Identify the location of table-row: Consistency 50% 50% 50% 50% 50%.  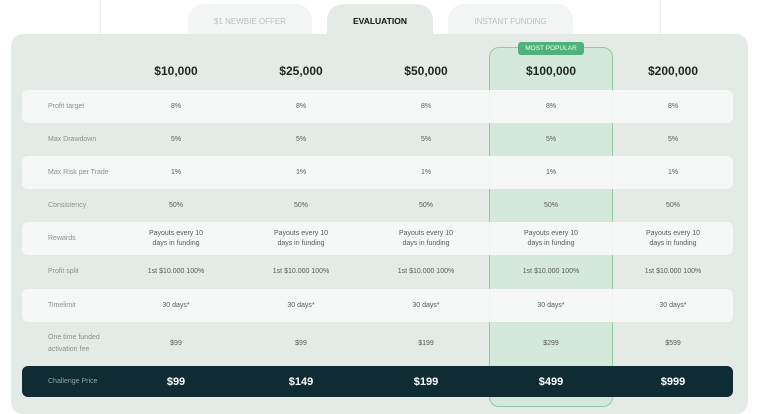
(377, 205).